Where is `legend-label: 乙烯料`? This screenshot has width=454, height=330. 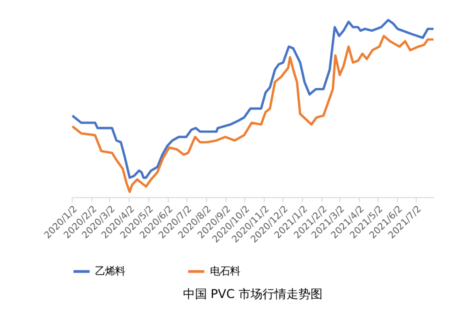
legend-label: 乙烯料 is located at coordinates (110, 271).